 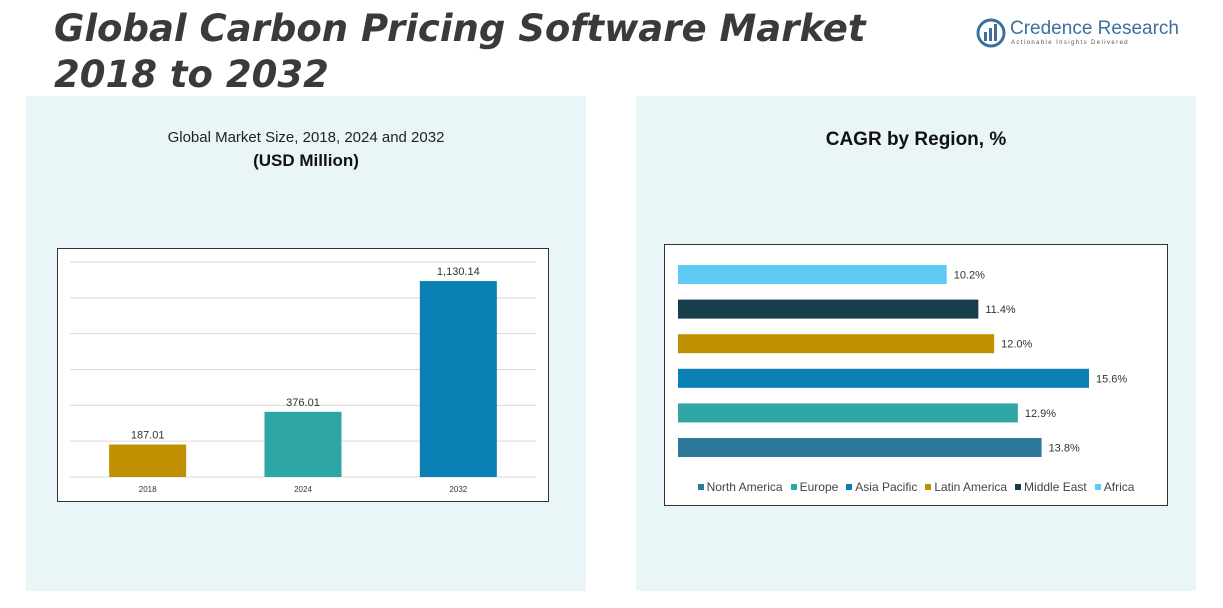 What do you see at coordinates (1094, 28) in the screenshot?
I see `logo-name: Credence Research` at bounding box center [1094, 28].